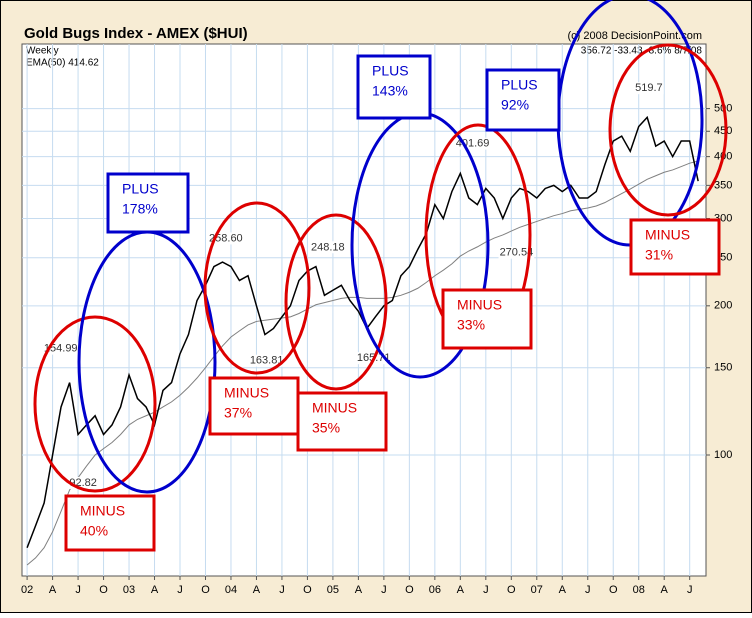 This screenshot has width=752, height=618. What do you see at coordinates (634, 36) in the screenshot?
I see `copyright: (c) 2008 DecisionPoint.com` at bounding box center [634, 36].